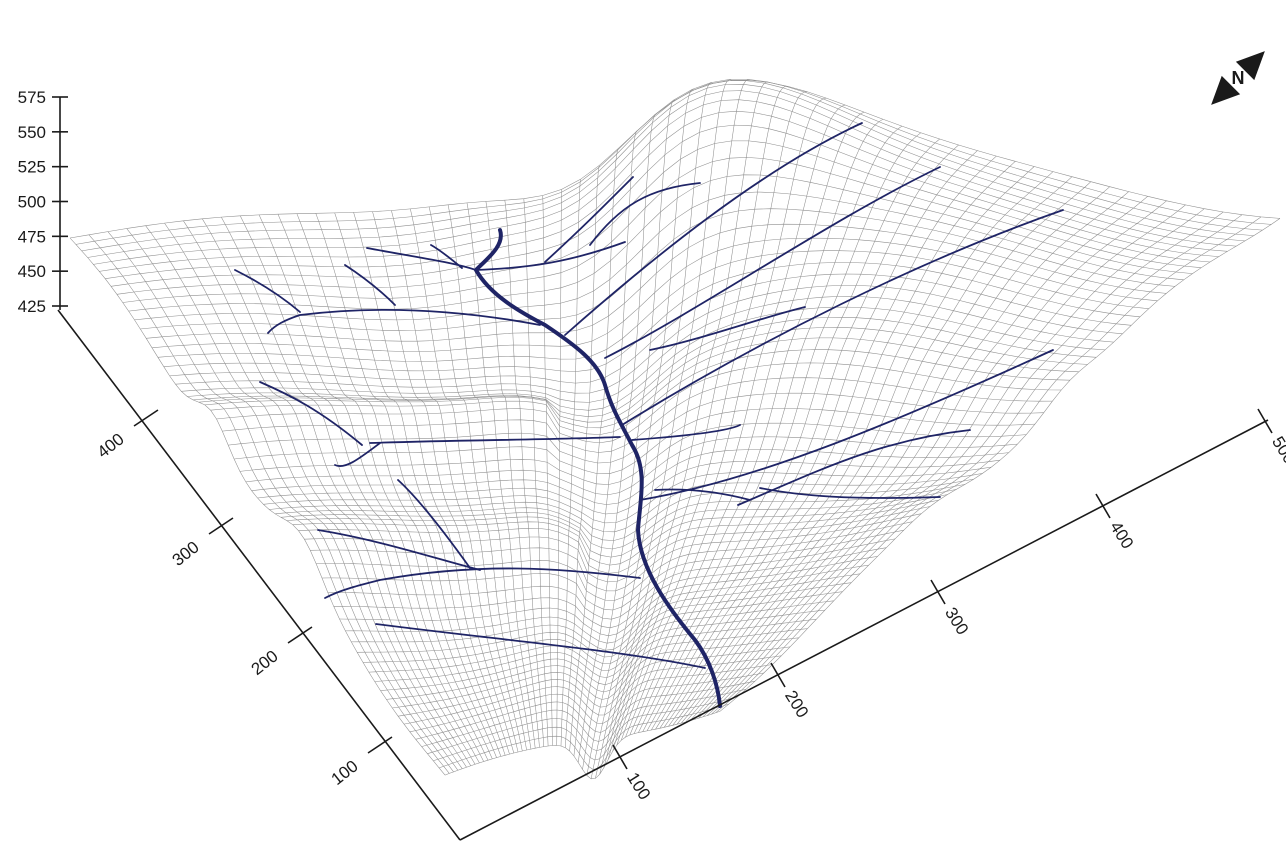 The width and height of the screenshot is (1286, 845). I want to click on tick-label: 100, so click(638, 786).